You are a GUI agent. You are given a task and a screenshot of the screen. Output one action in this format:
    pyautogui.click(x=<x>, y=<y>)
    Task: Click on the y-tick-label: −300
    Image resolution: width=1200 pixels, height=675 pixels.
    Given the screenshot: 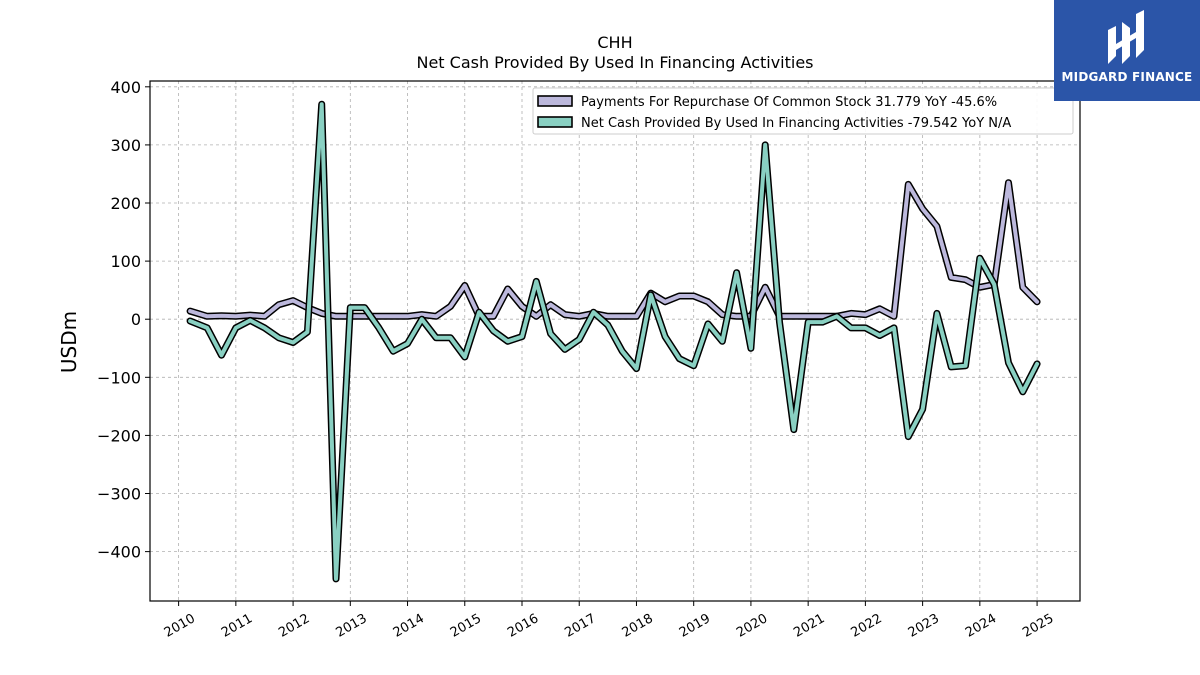 What is the action you would take?
    pyautogui.click(x=119, y=494)
    